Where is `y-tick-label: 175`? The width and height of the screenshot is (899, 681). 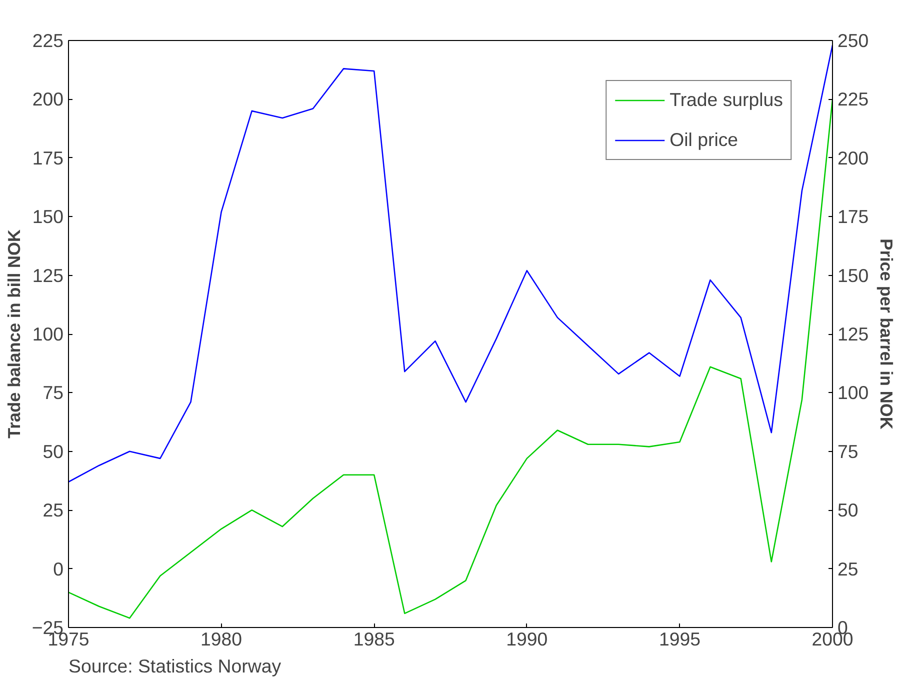
y-tick-label: 175 is located at coordinates (48, 157).